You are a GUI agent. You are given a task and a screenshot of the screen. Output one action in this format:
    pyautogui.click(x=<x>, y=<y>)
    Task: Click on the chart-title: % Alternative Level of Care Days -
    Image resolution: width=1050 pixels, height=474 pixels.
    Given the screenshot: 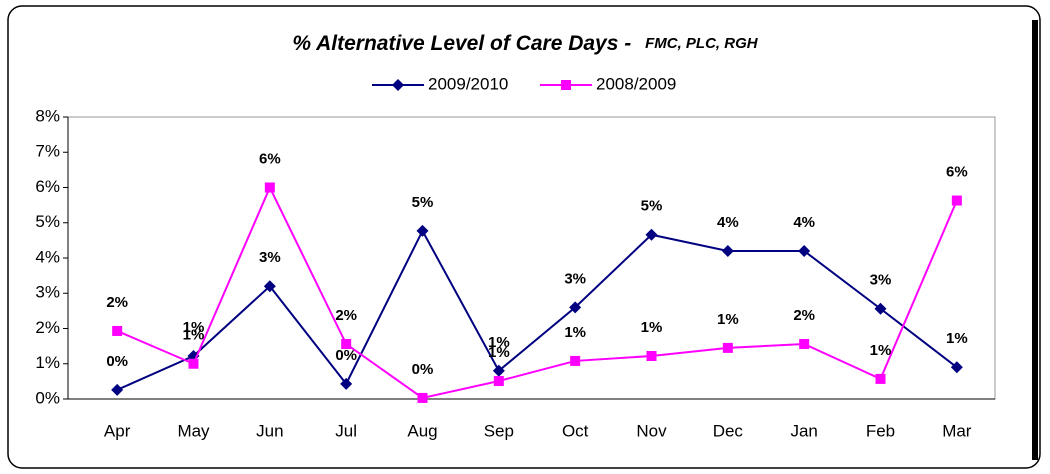 What is the action you would take?
    pyautogui.click(x=461, y=43)
    